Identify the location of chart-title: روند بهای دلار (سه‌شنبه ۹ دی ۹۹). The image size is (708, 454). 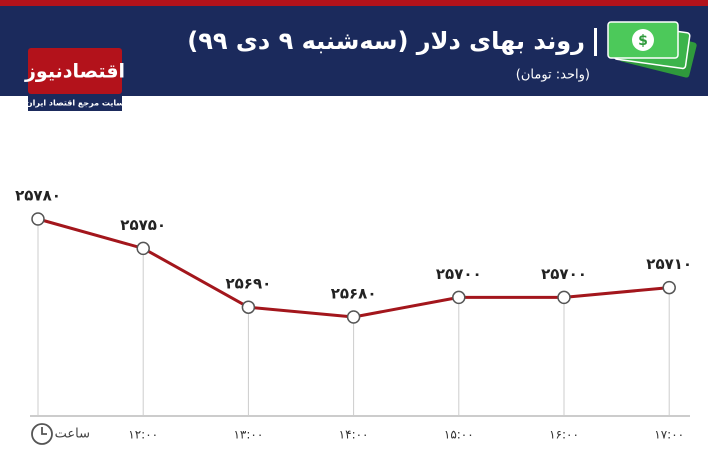
(386, 41).